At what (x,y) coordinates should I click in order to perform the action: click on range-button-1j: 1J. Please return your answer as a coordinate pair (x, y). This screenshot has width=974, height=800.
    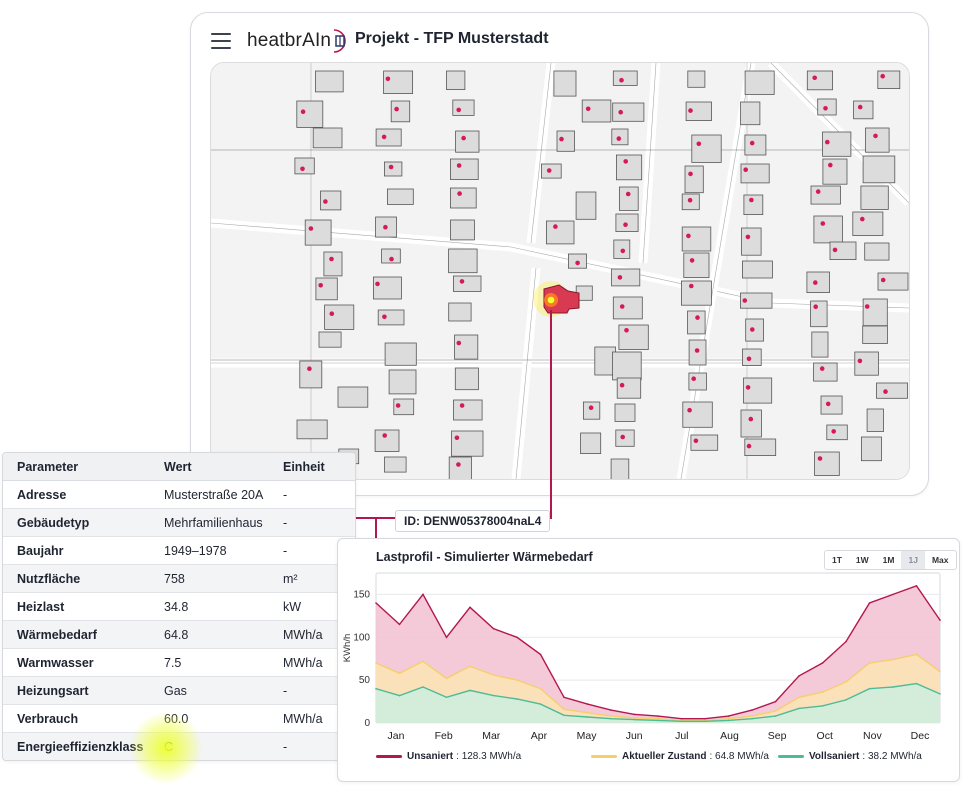
    Looking at the image, I should click on (913, 560).